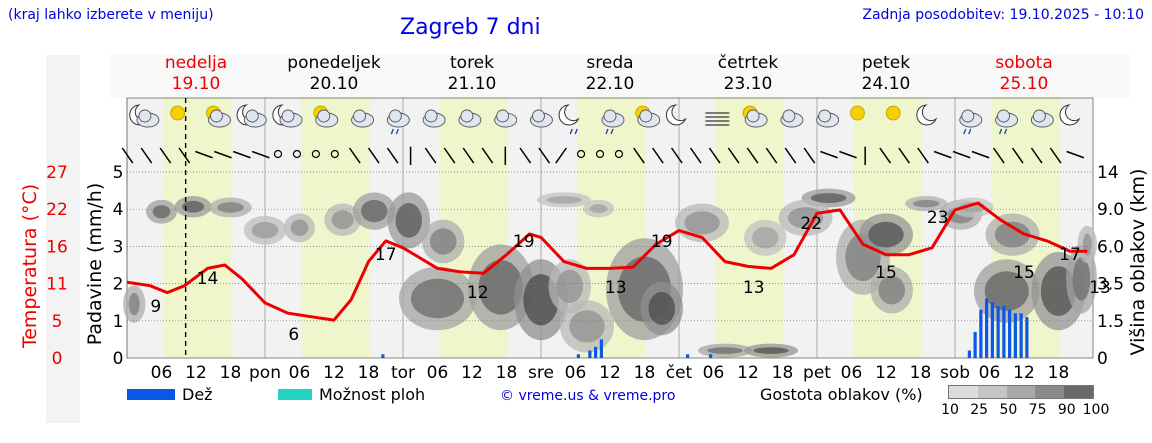 The image size is (1152, 443). What do you see at coordinates (524, 242) in the screenshot?
I see `temperature-label: 19` at bounding box center [524, 242].